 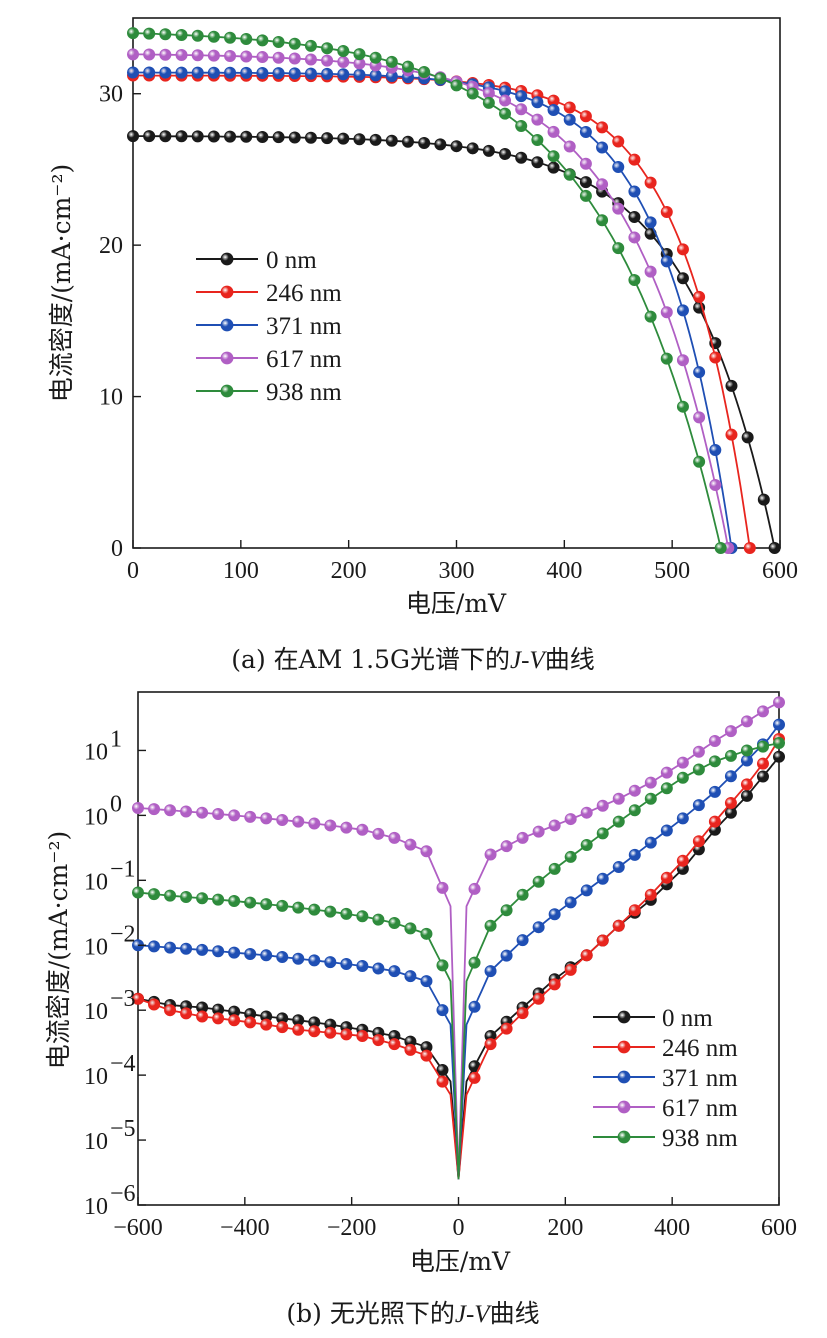 What do you see at coordinates (570, 659) in the screenshot?
I see `chart-a-caption-suffix: 曲线` at bounding box center [570, 659].